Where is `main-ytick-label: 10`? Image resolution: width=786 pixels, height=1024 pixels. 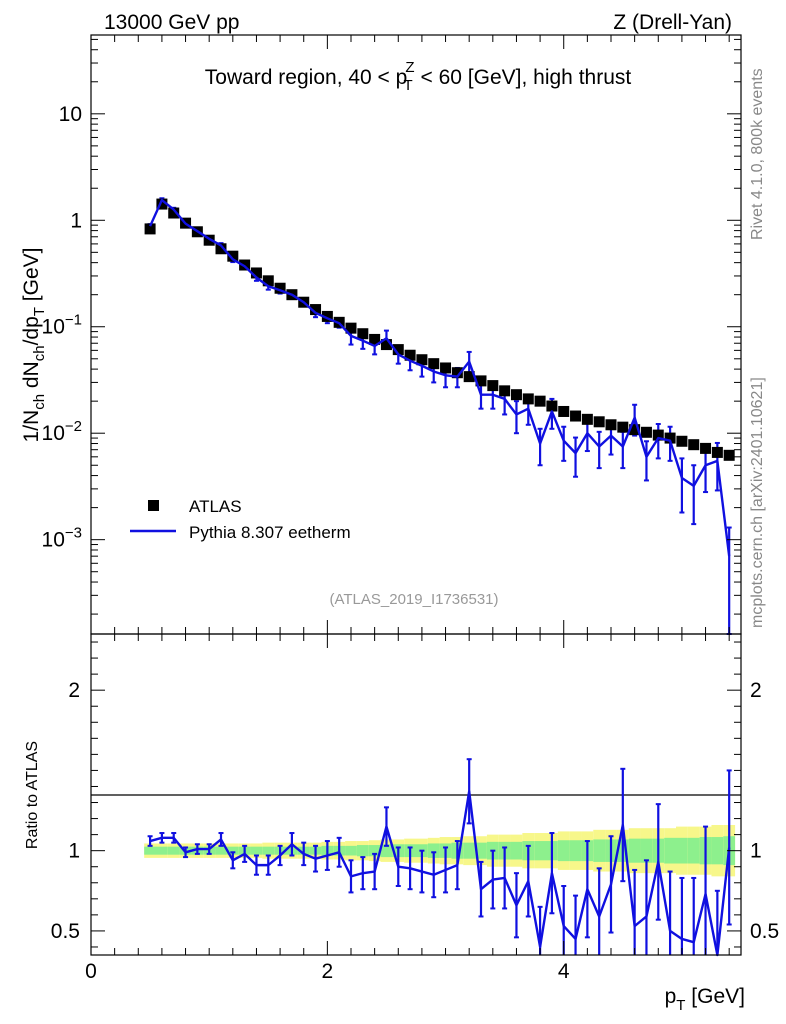 main-ytick-label: 10 is located at coordinates (70, 114).